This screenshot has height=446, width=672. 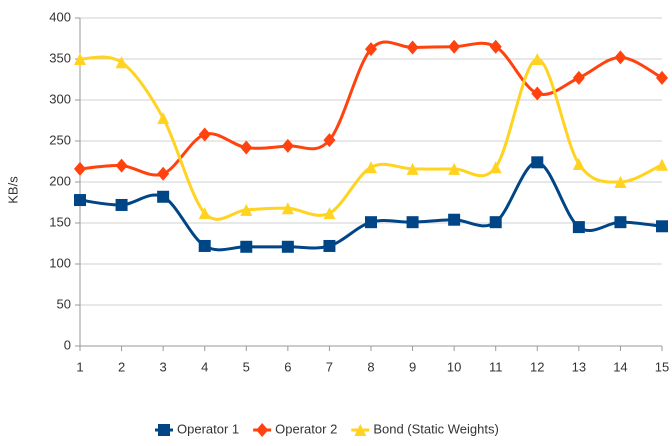 I want to click on x-tick-label: 1, so click(x=79, y=366).